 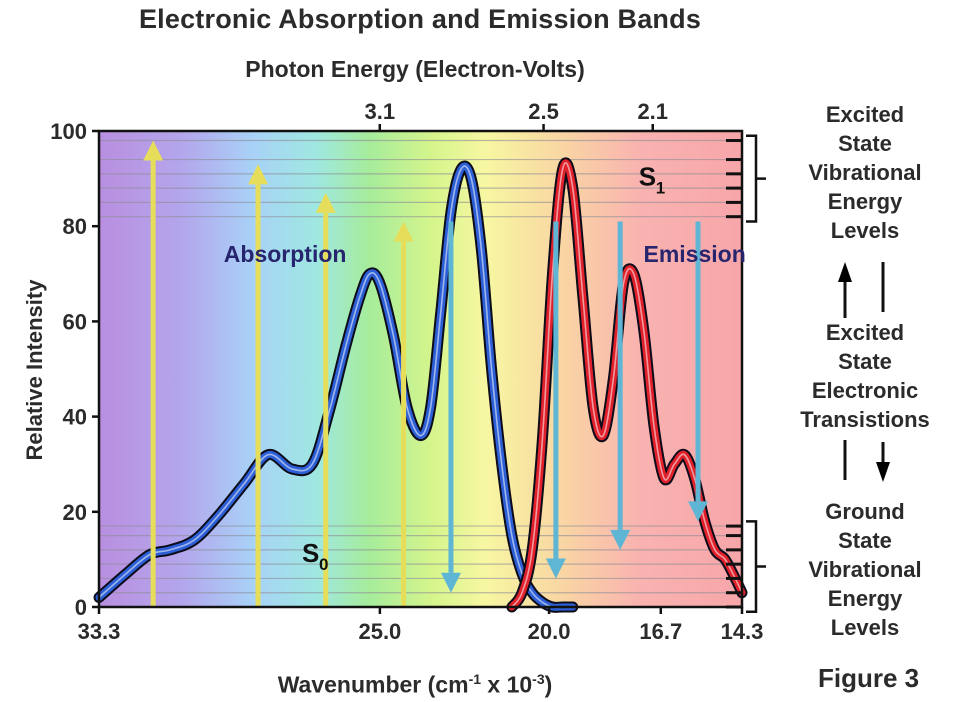 What do you see at coordinates (660, 631) in the screenshot?
I see `x-tick-label: 16.7` at bounding box center [660, 631].